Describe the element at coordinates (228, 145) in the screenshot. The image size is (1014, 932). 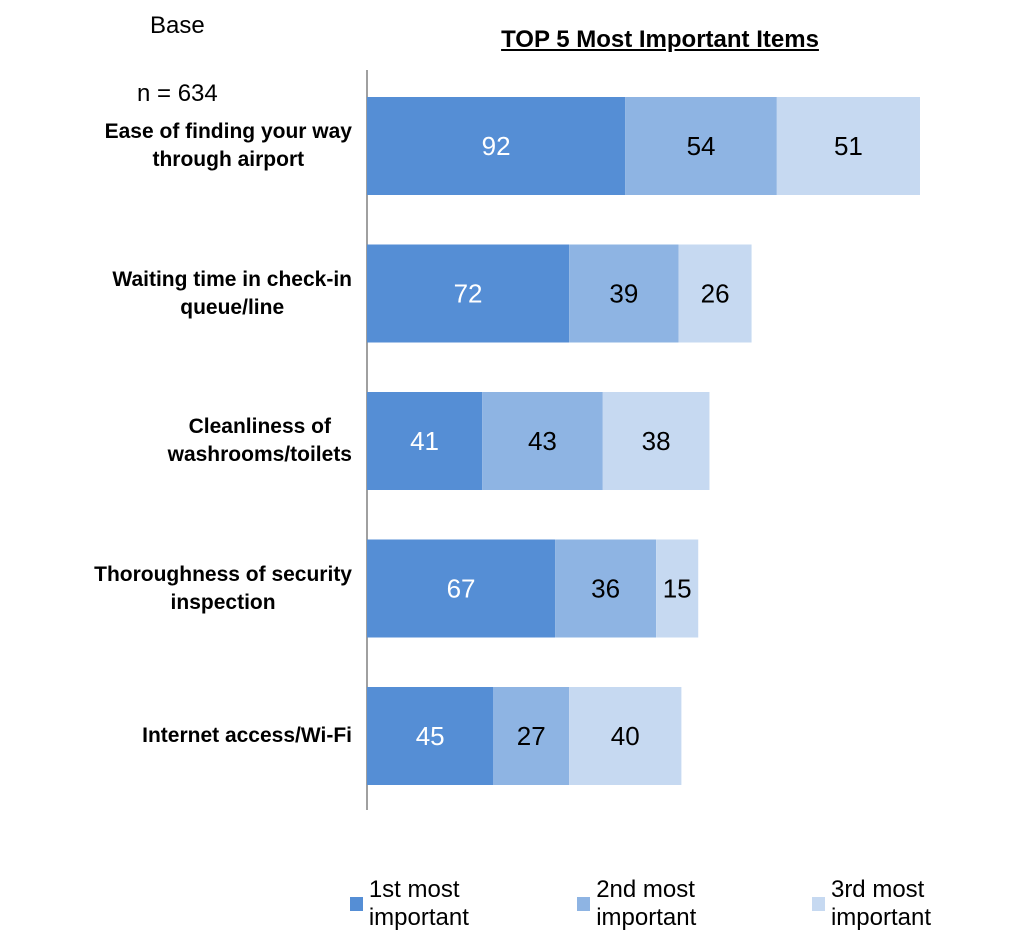
I see `category-label-text: Ease of finding your way through airport` at that location.